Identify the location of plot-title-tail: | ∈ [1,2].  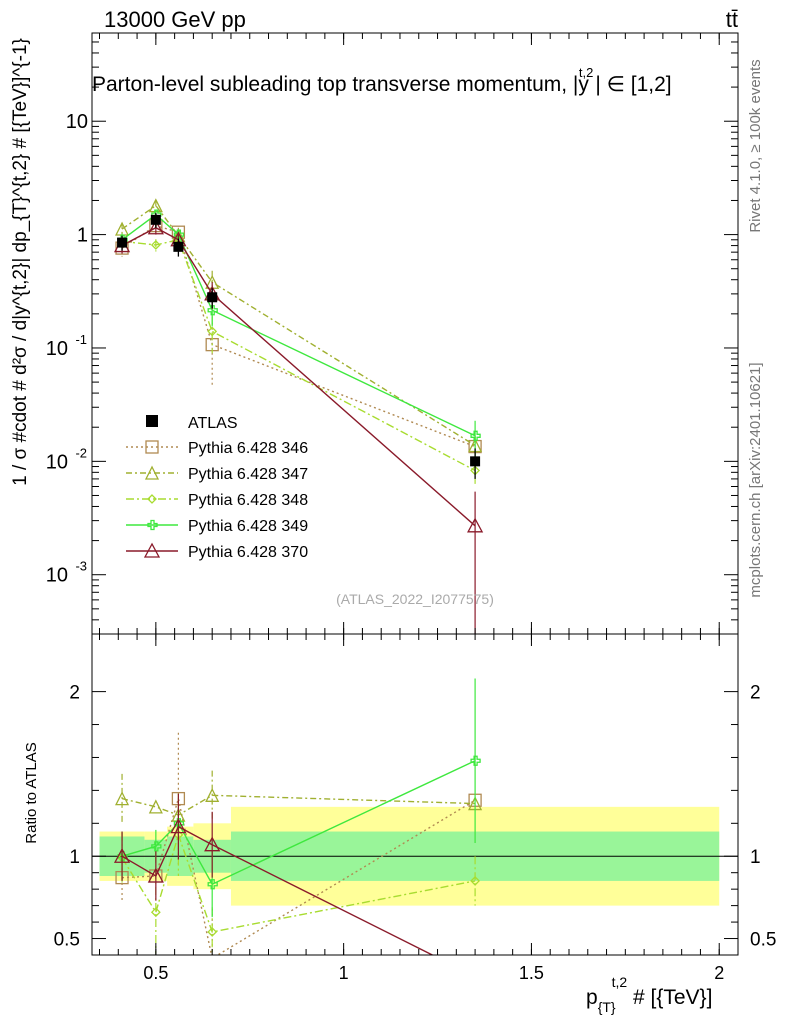
(633, 84).